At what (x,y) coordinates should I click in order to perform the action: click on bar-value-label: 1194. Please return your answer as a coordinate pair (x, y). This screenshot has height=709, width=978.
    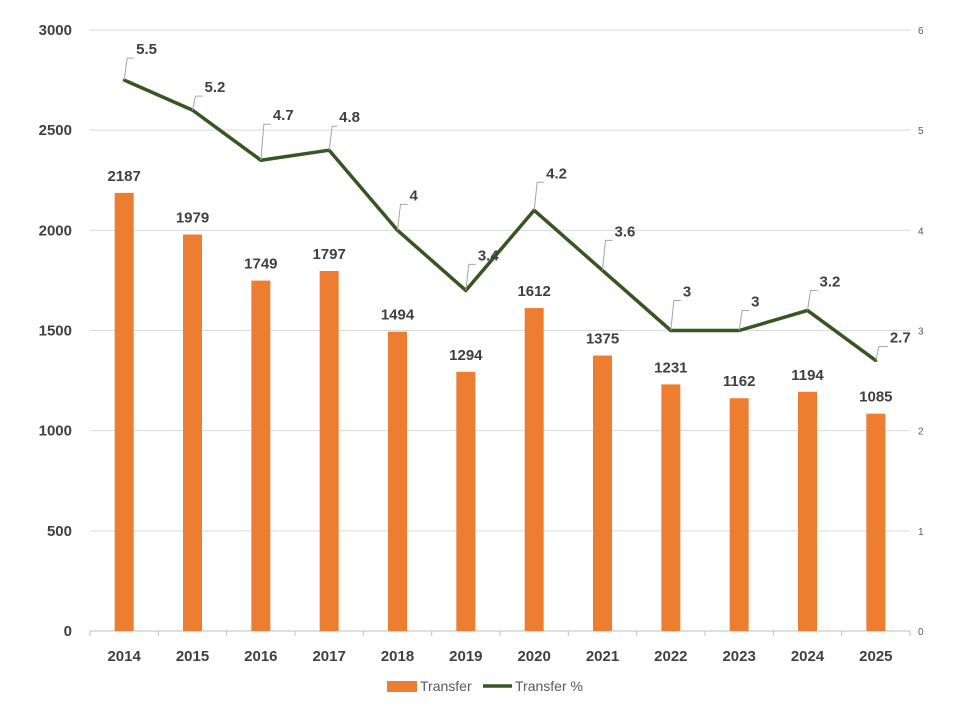
    Looking at the image, I should click on (807, 375).